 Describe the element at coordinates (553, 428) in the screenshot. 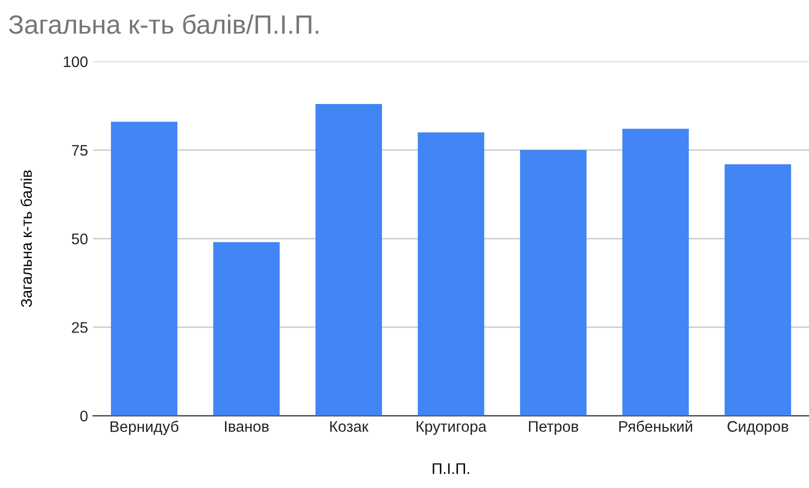

I see `x-tick-label: Петров` at that location.